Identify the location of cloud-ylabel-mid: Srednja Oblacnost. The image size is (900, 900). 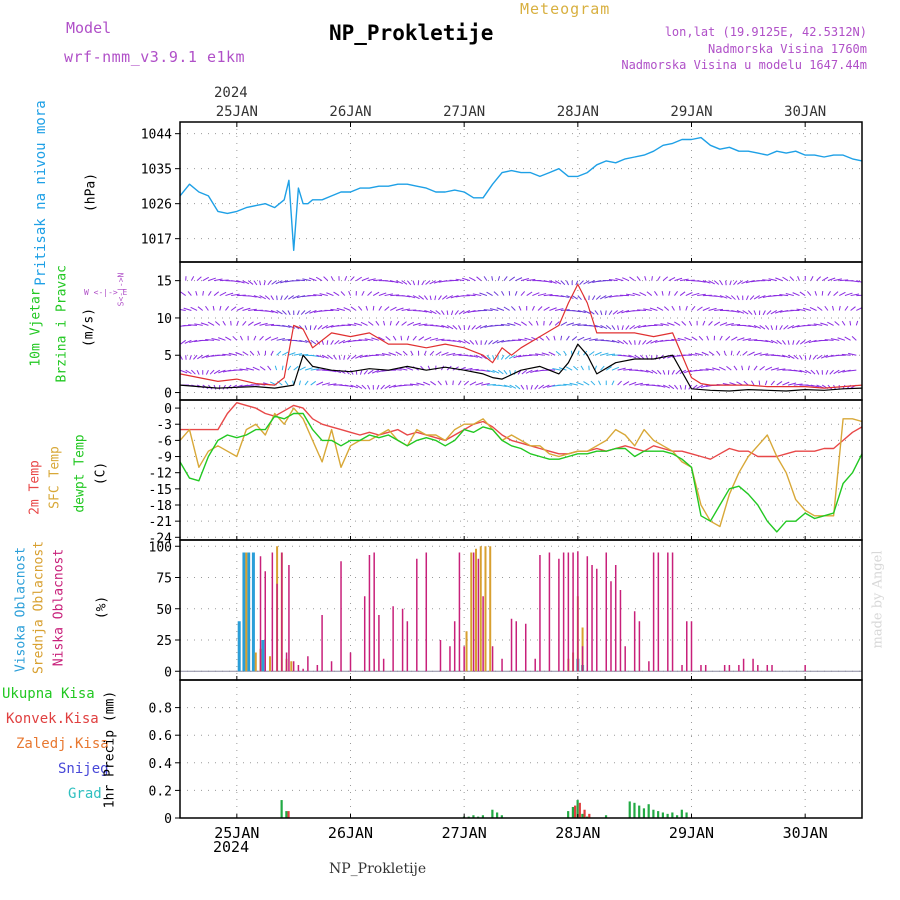
(39, 607).